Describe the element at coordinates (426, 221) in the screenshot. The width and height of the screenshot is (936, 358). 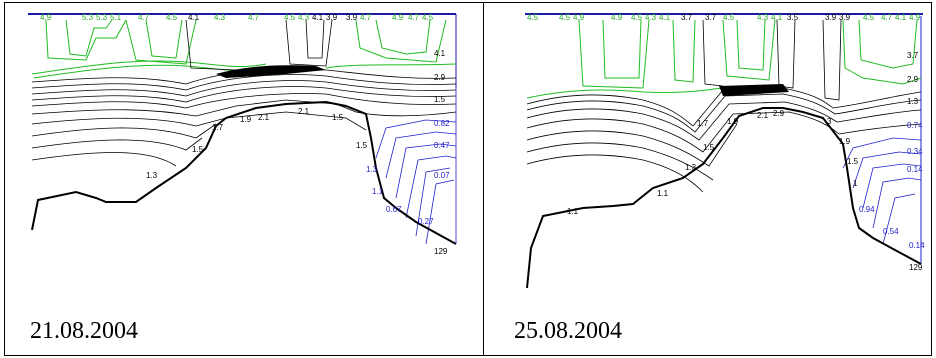
I see `inner-label: 0.27` at that location.